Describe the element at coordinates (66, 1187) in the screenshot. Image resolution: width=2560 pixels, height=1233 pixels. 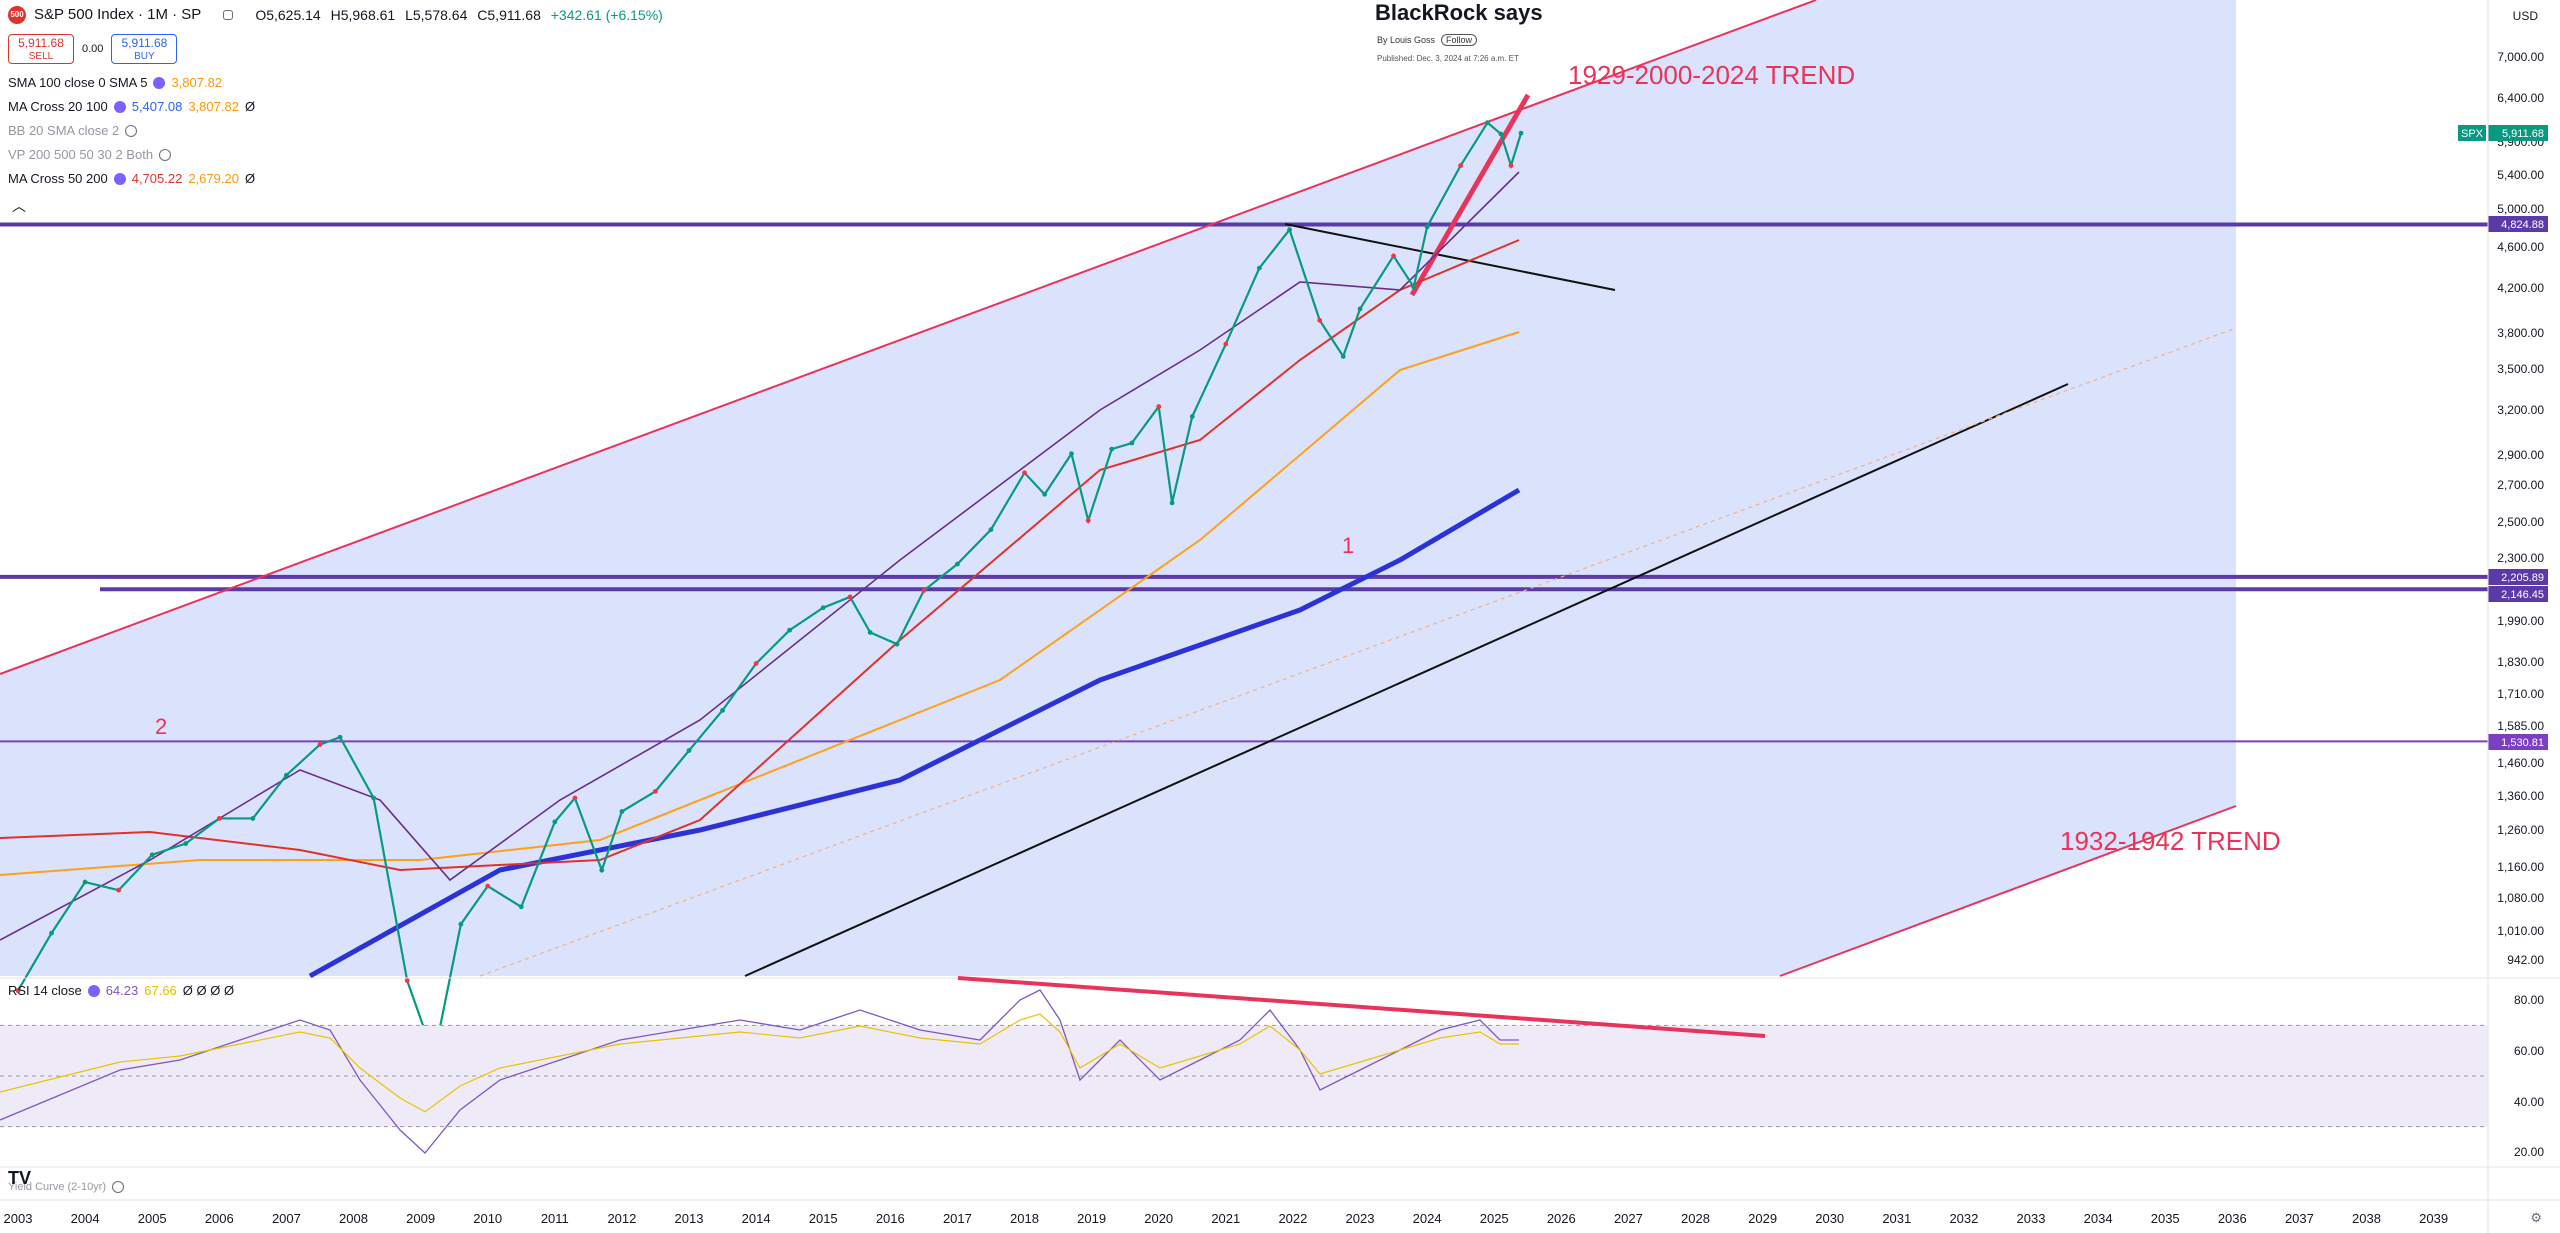
I see `yield-curve-legend: Yield Curve (2-10yr)` at that location.